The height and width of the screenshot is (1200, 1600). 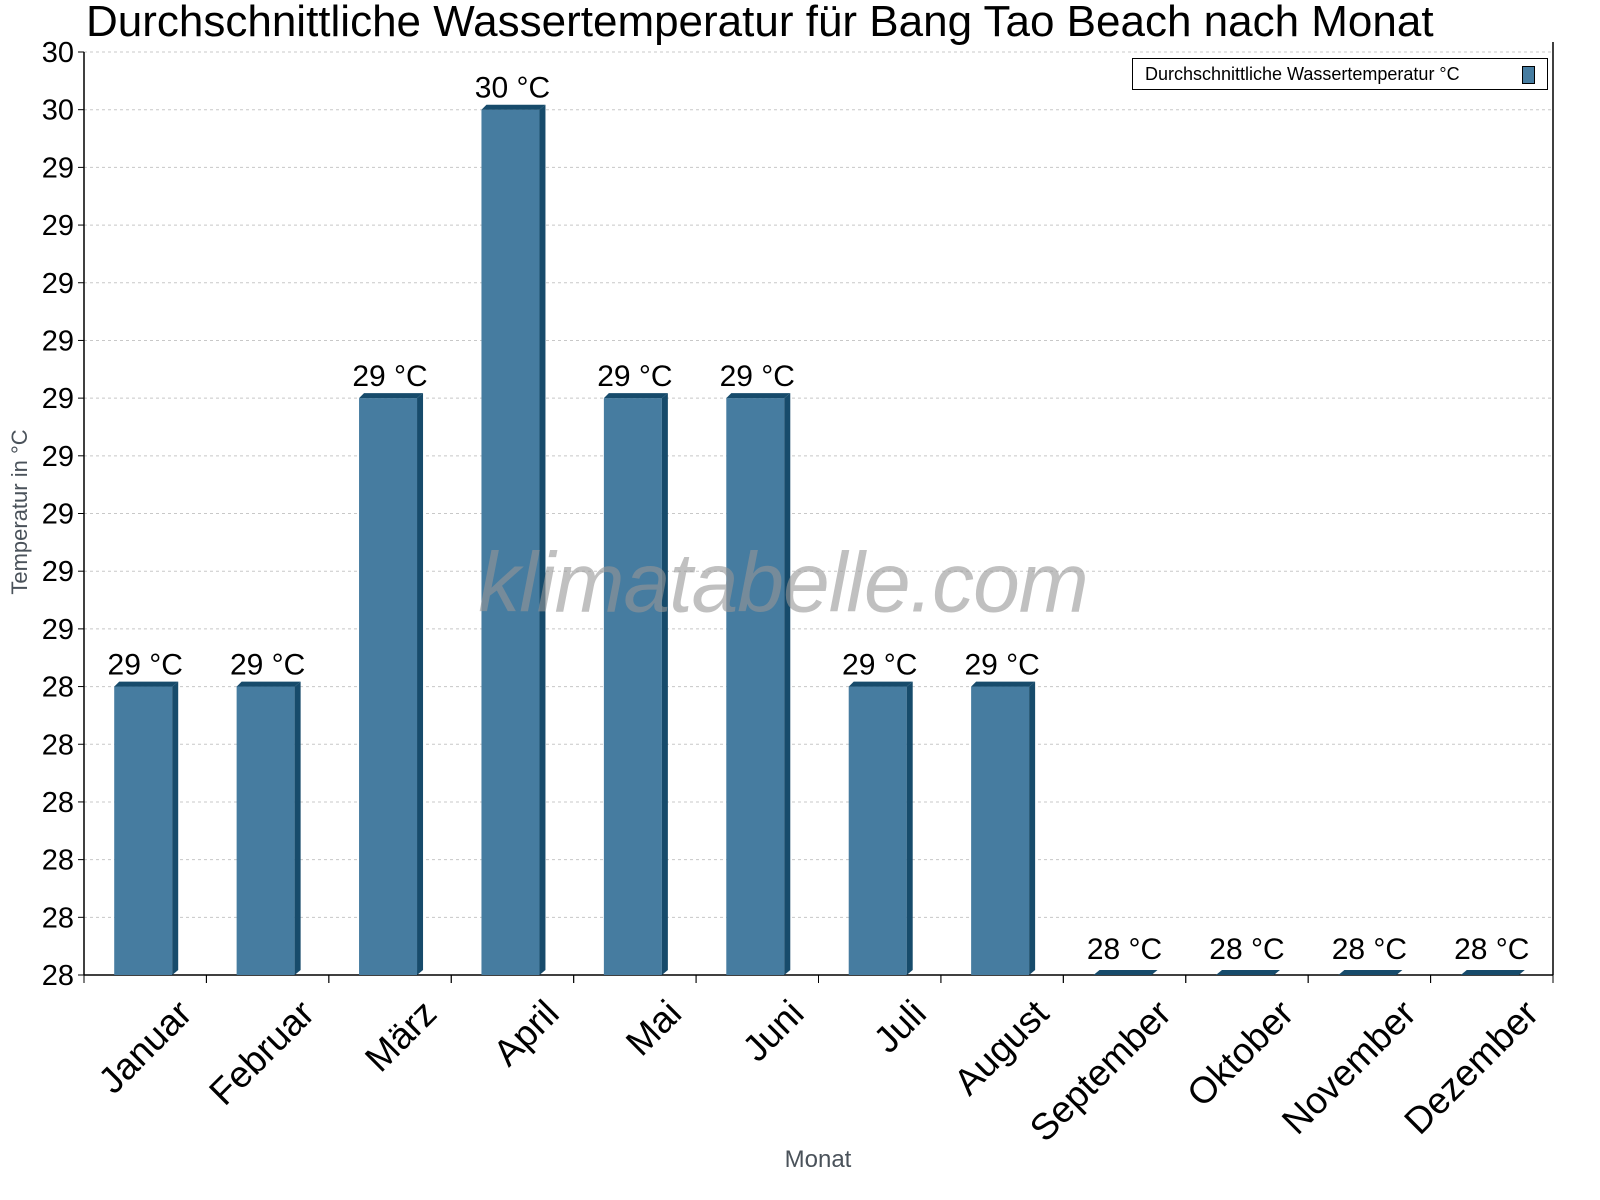 What do you see at coordinates (261, 1052) in the screenshot?
I see `x-tick-label: Februar` at bounding box center [261, 1052].